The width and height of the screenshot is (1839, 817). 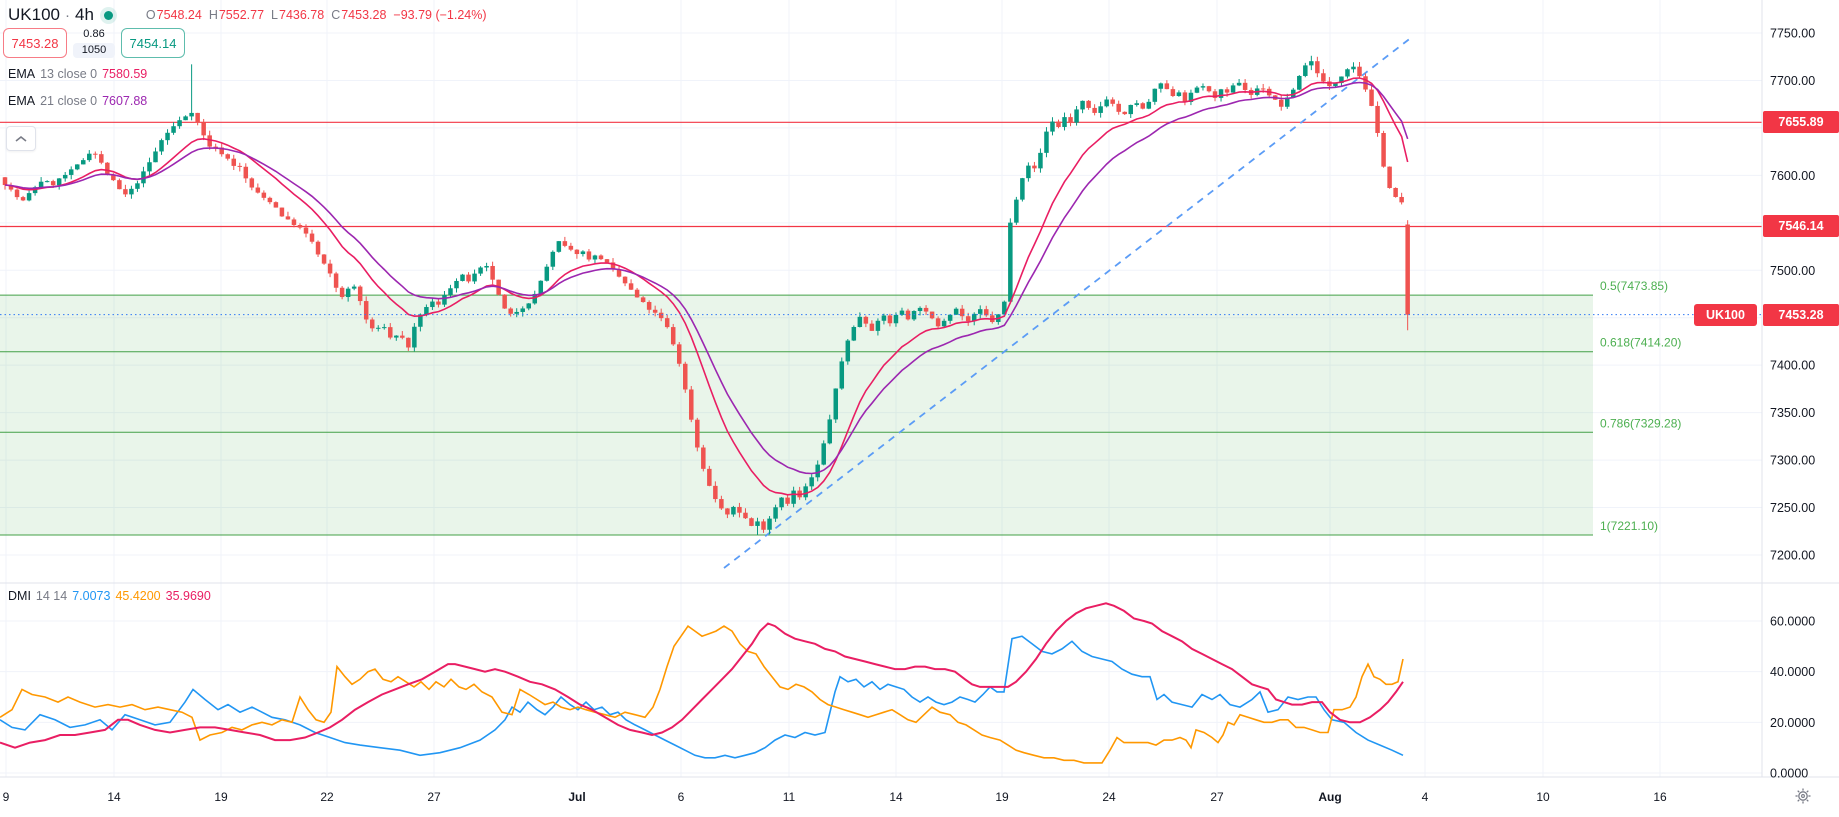 I want to click on svg-text: 11, so click(x=789, y=797).